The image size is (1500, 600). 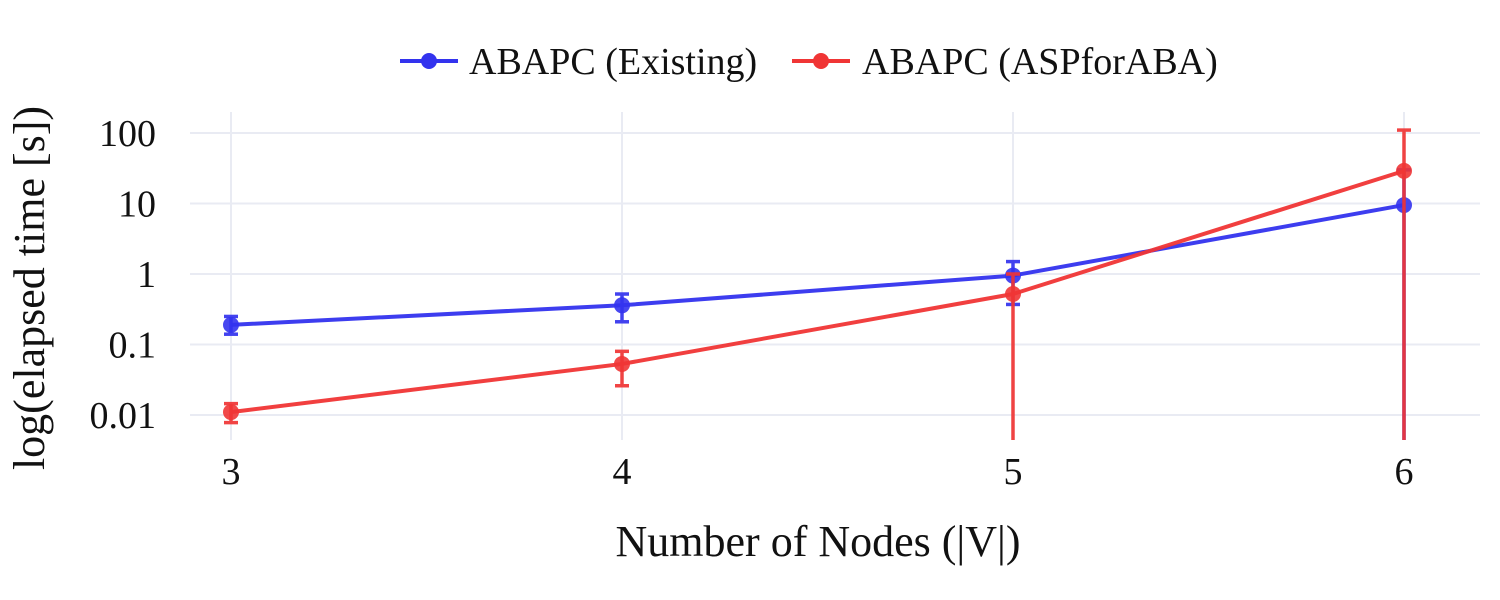 I want to click on x-axis-ticks: 3 4 5 6, so click(x=818, y=472).